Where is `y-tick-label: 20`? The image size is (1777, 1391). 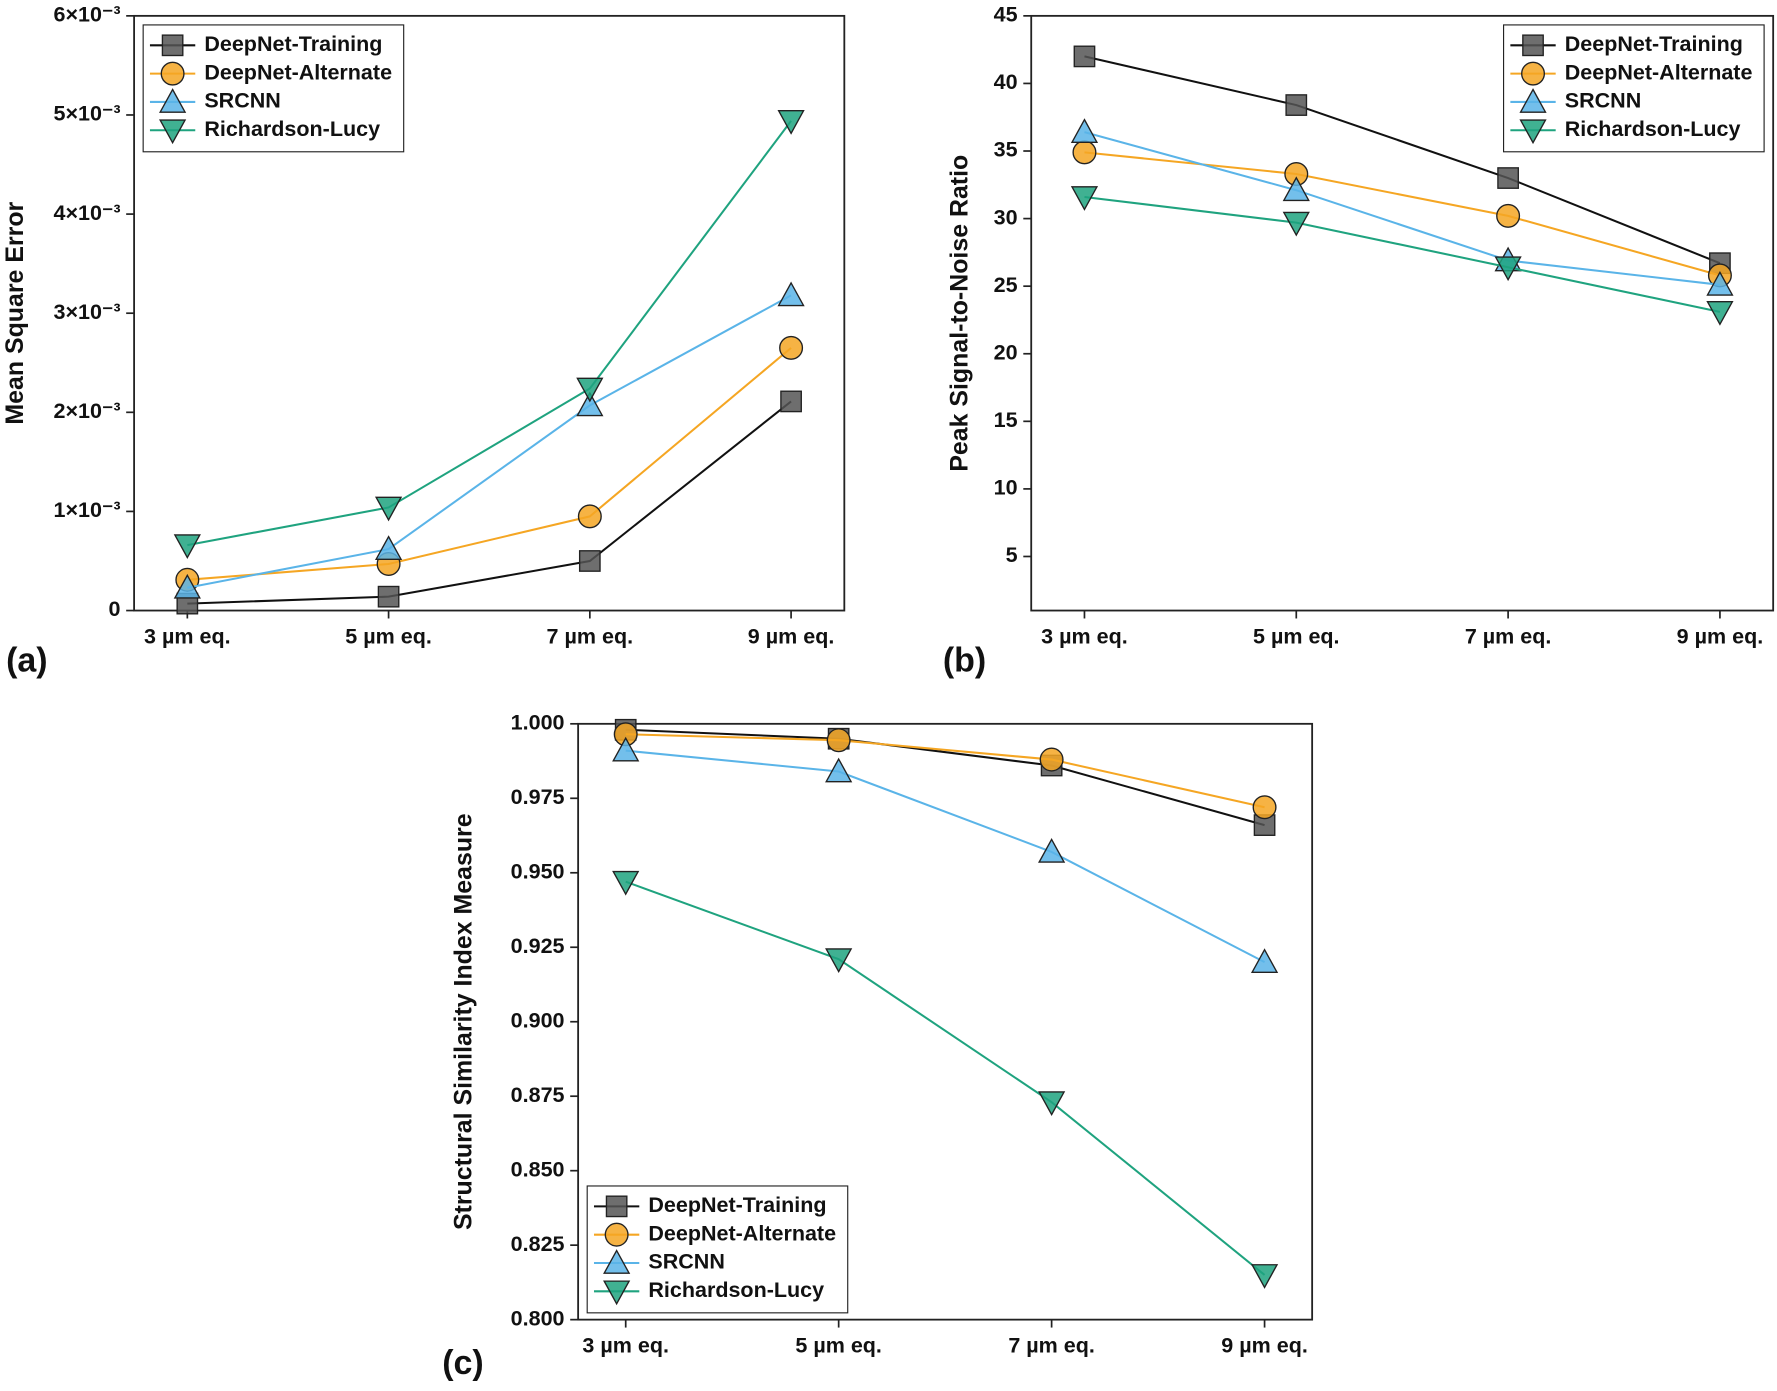 y-tick-label: 20 is located at coordinates (1006, 352).